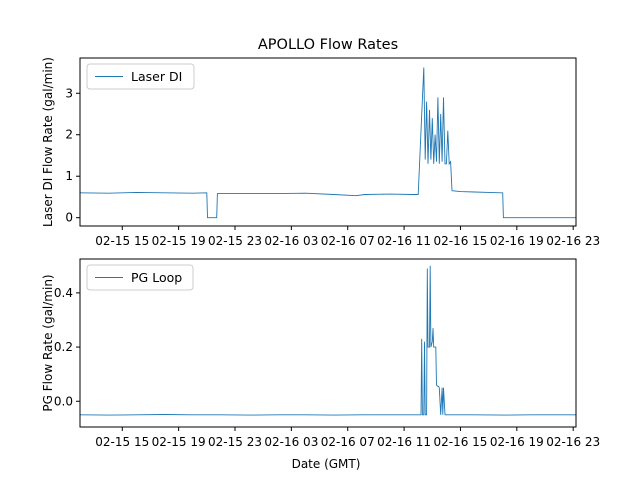  Describe the element at coordinates (348, 241) in the screenshot. I see `x-tick-label-top: 02-16 07` at that location.